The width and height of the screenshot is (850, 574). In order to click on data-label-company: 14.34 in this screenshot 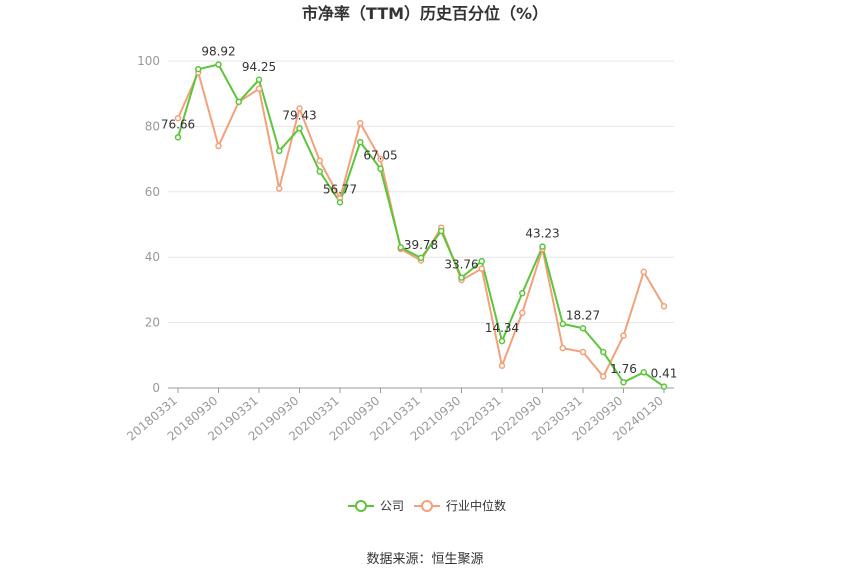, I will do `click(502, 328)`.